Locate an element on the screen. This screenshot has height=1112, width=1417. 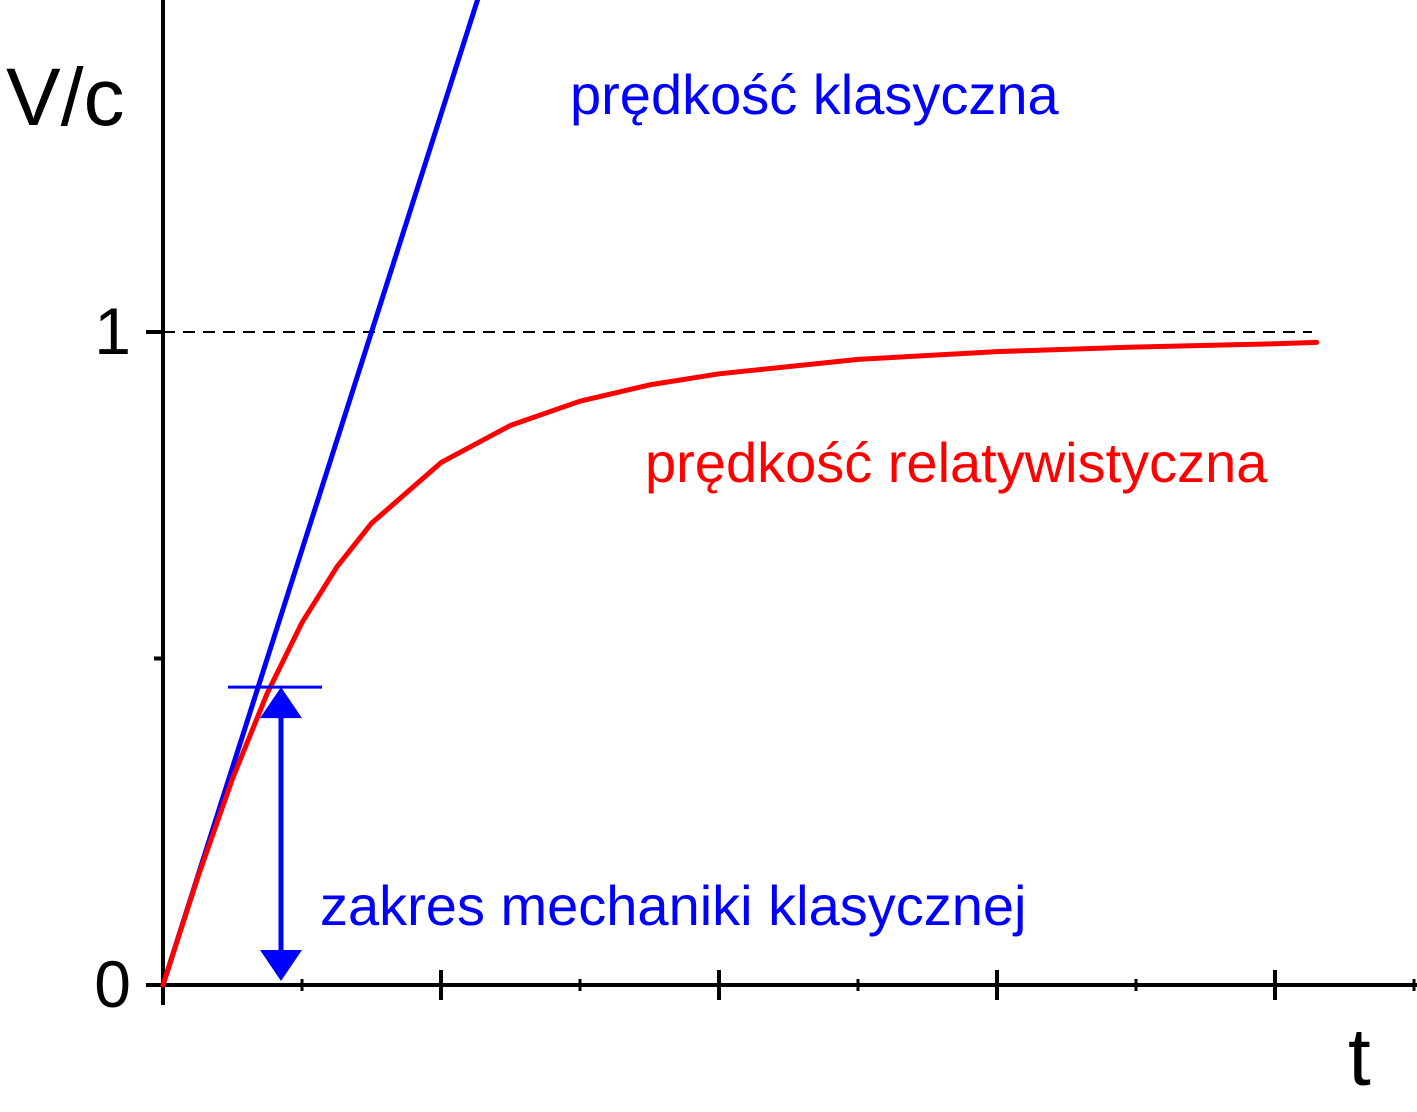
x-axis-label: t is located at coordinates (1359, 1057).